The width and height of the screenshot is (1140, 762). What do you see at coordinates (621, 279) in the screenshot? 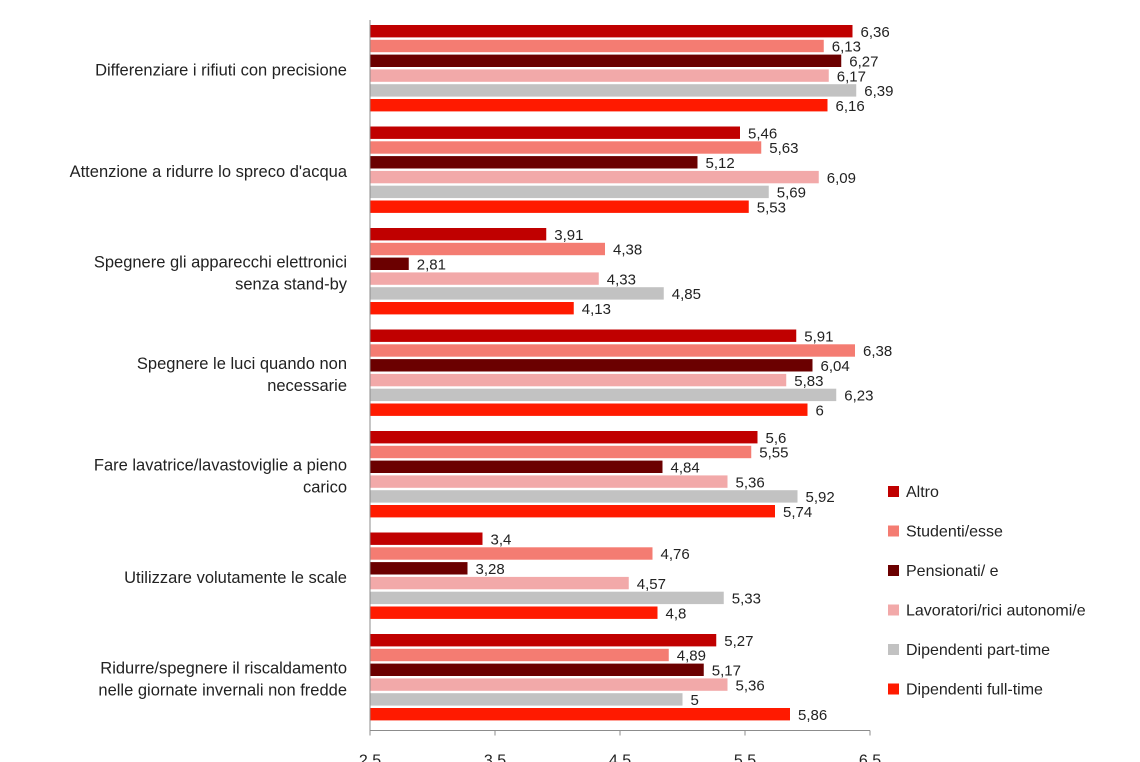
I see `data-label: 4,33` at bounding box center [621, 279].